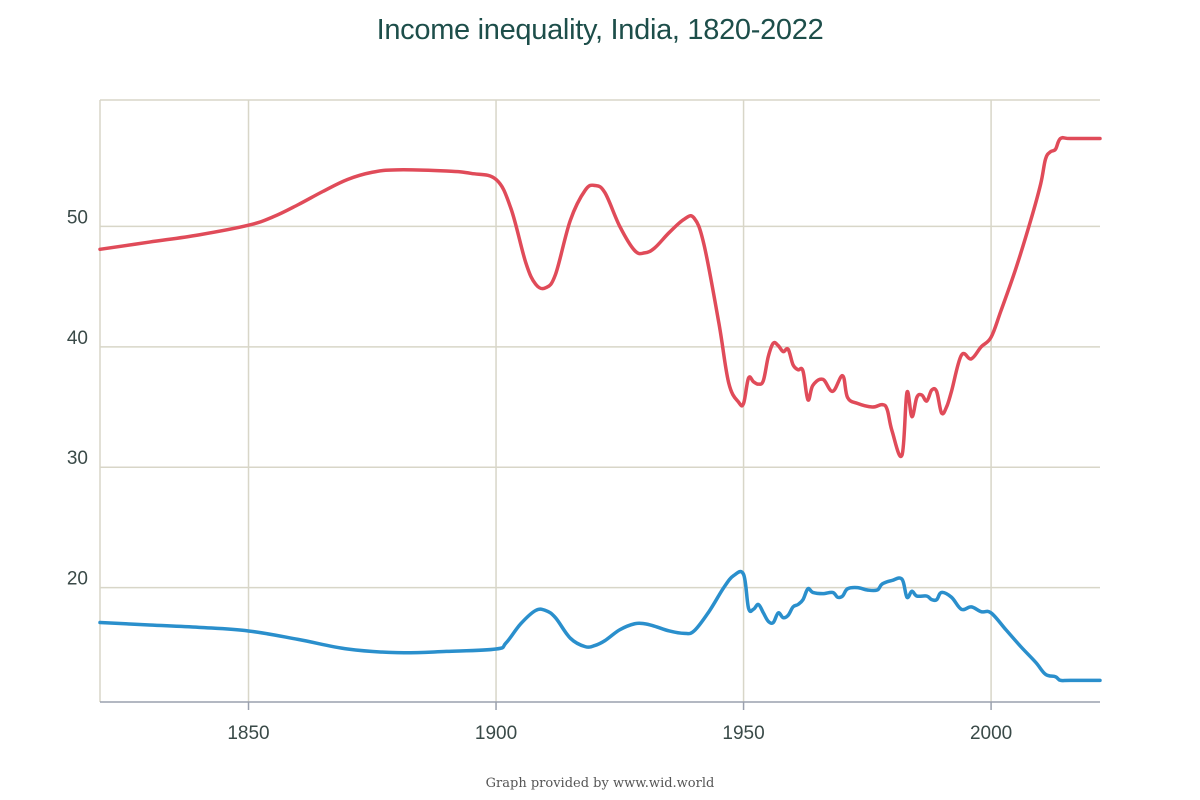  Describe the element at coordinates (743, 733) in the screenshot. I see `x-tick-label-1950: 1950` at that location.